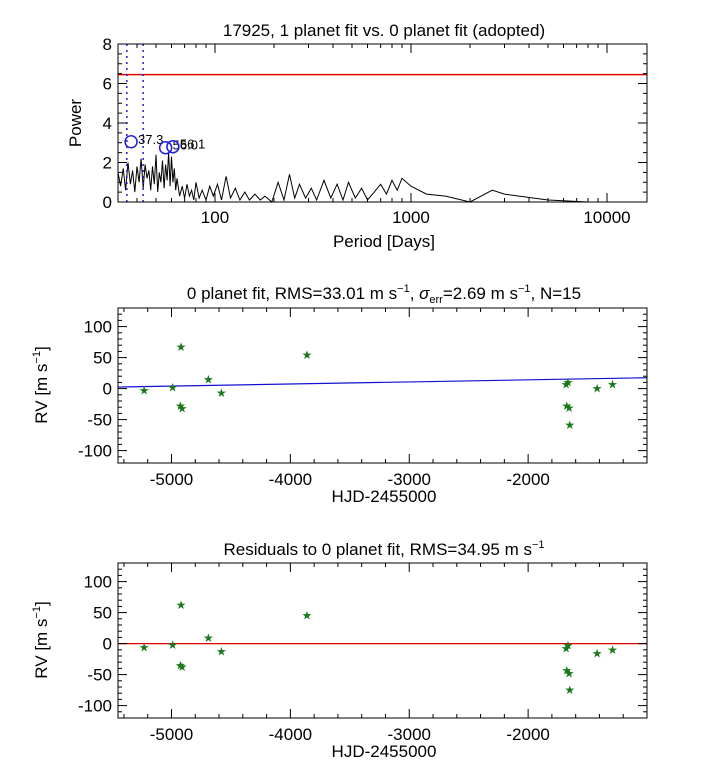  What do you see at coordinates (384, 241) in the screenshot?
I see `panel1-x-axis-label: Period [Days]` at bounding box center [384, 241].